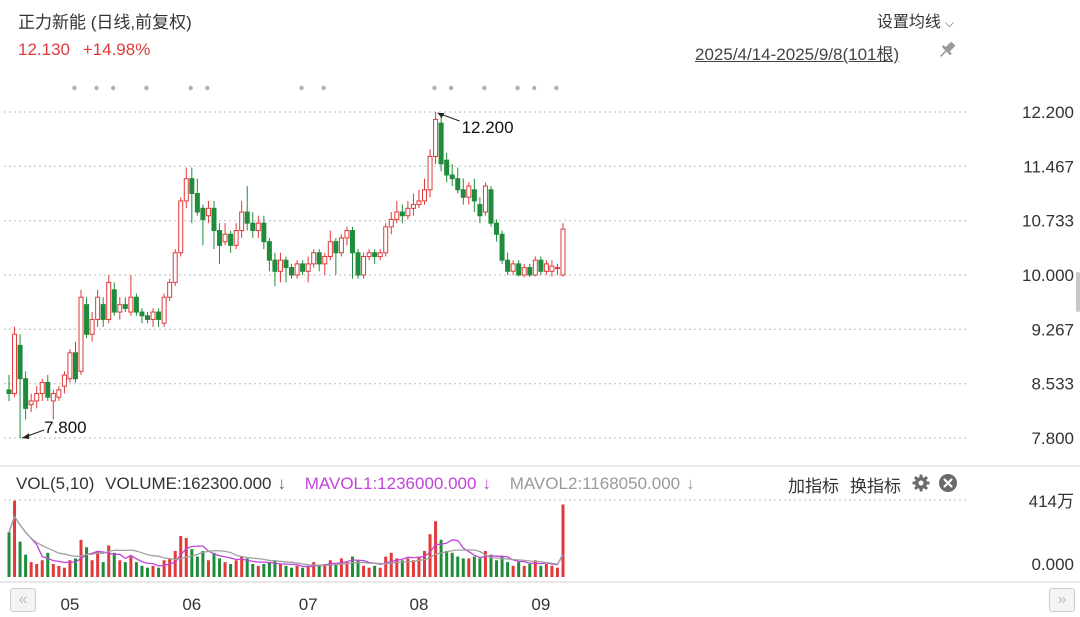 The height and width of the screenshot is (617, 1080). Describe the element at coordinates (308, 604) in the screenshot. I see `x-tick-label: 07` at that location.